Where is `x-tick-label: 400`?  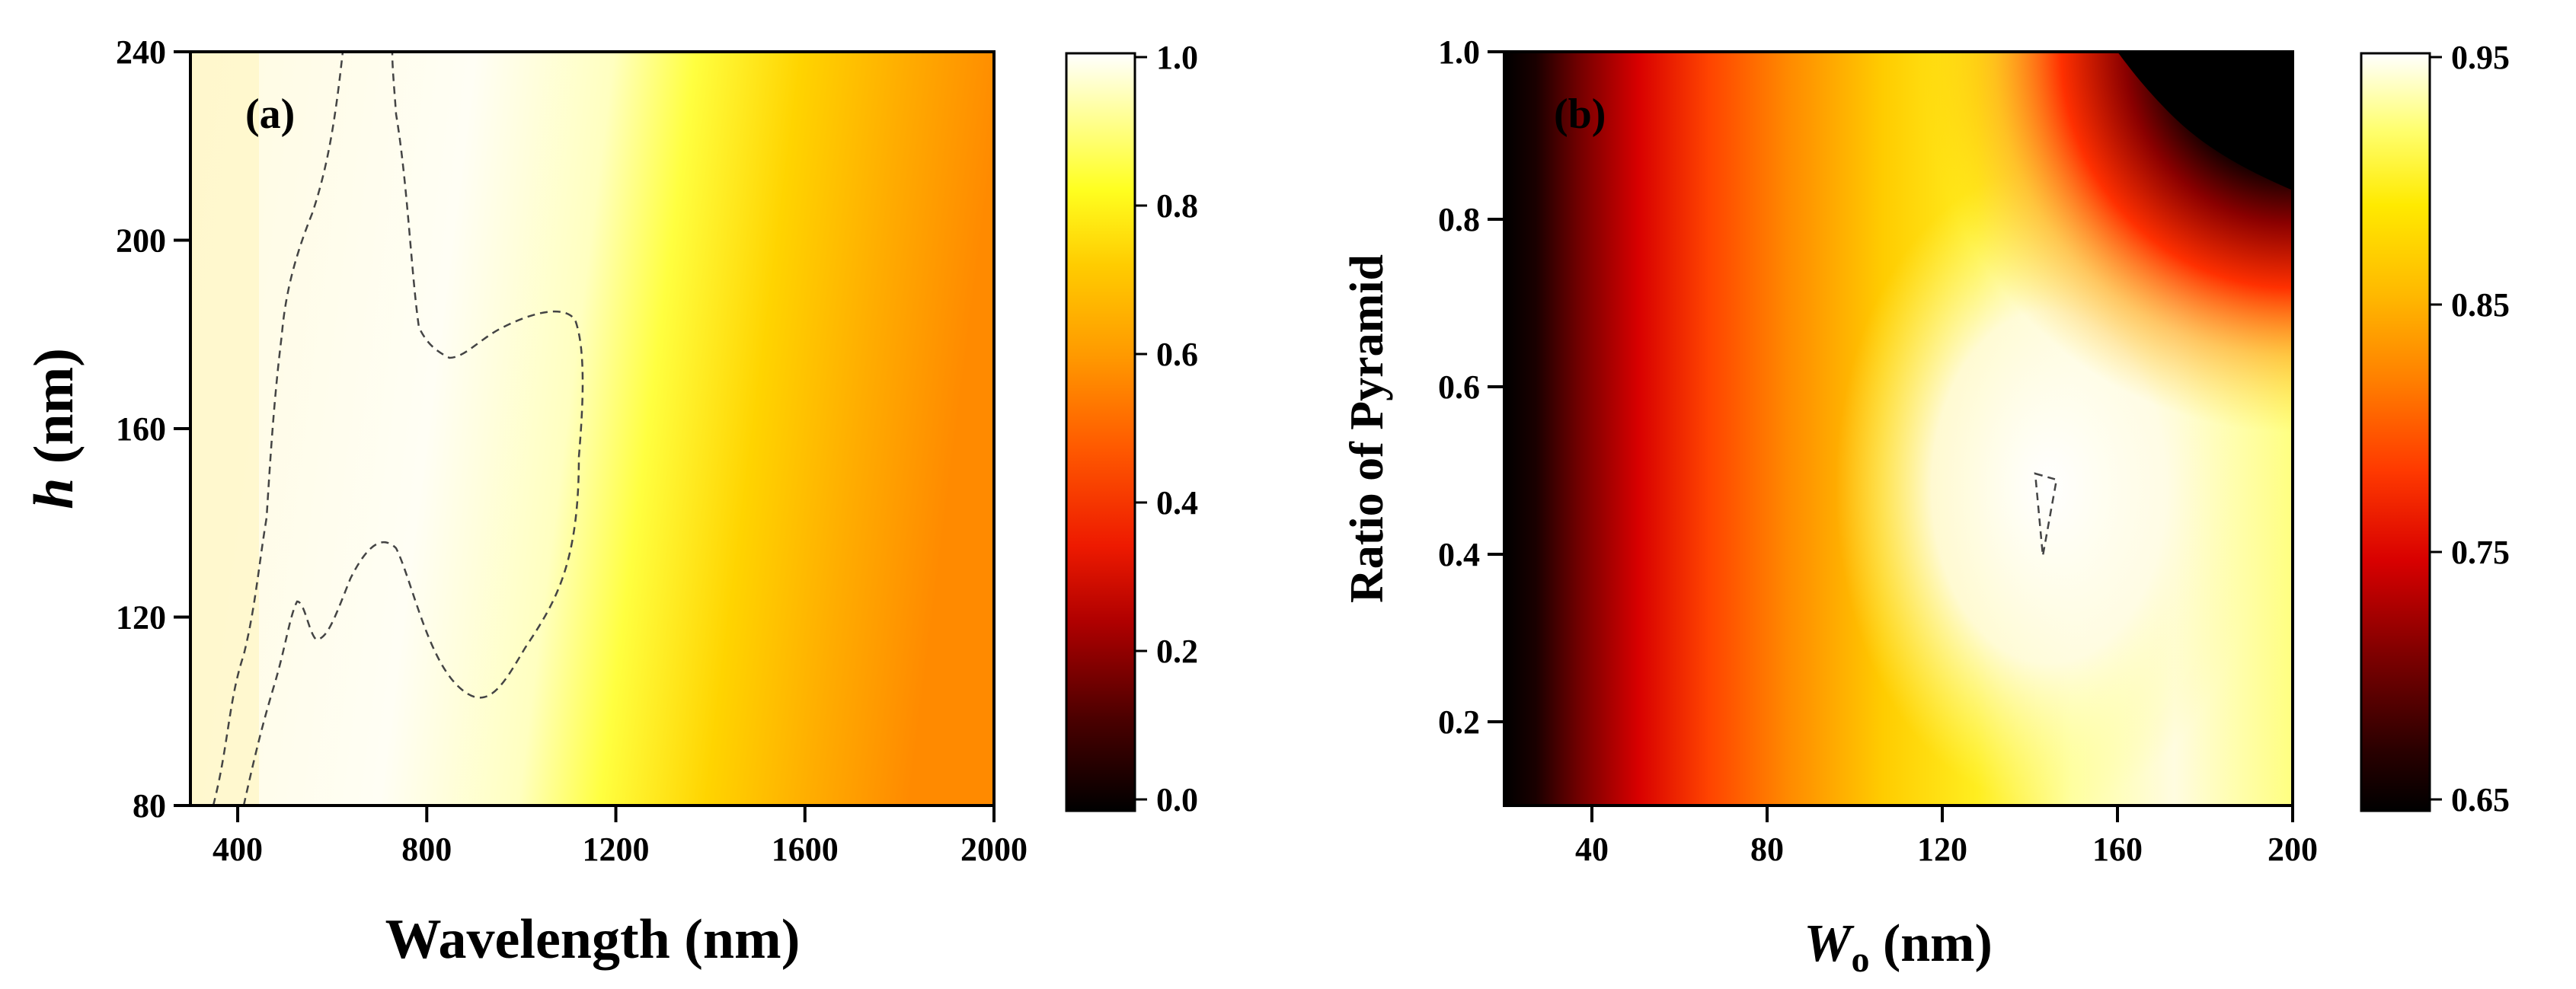 x-tick-label: 400 is located at coordinates (238, 849).